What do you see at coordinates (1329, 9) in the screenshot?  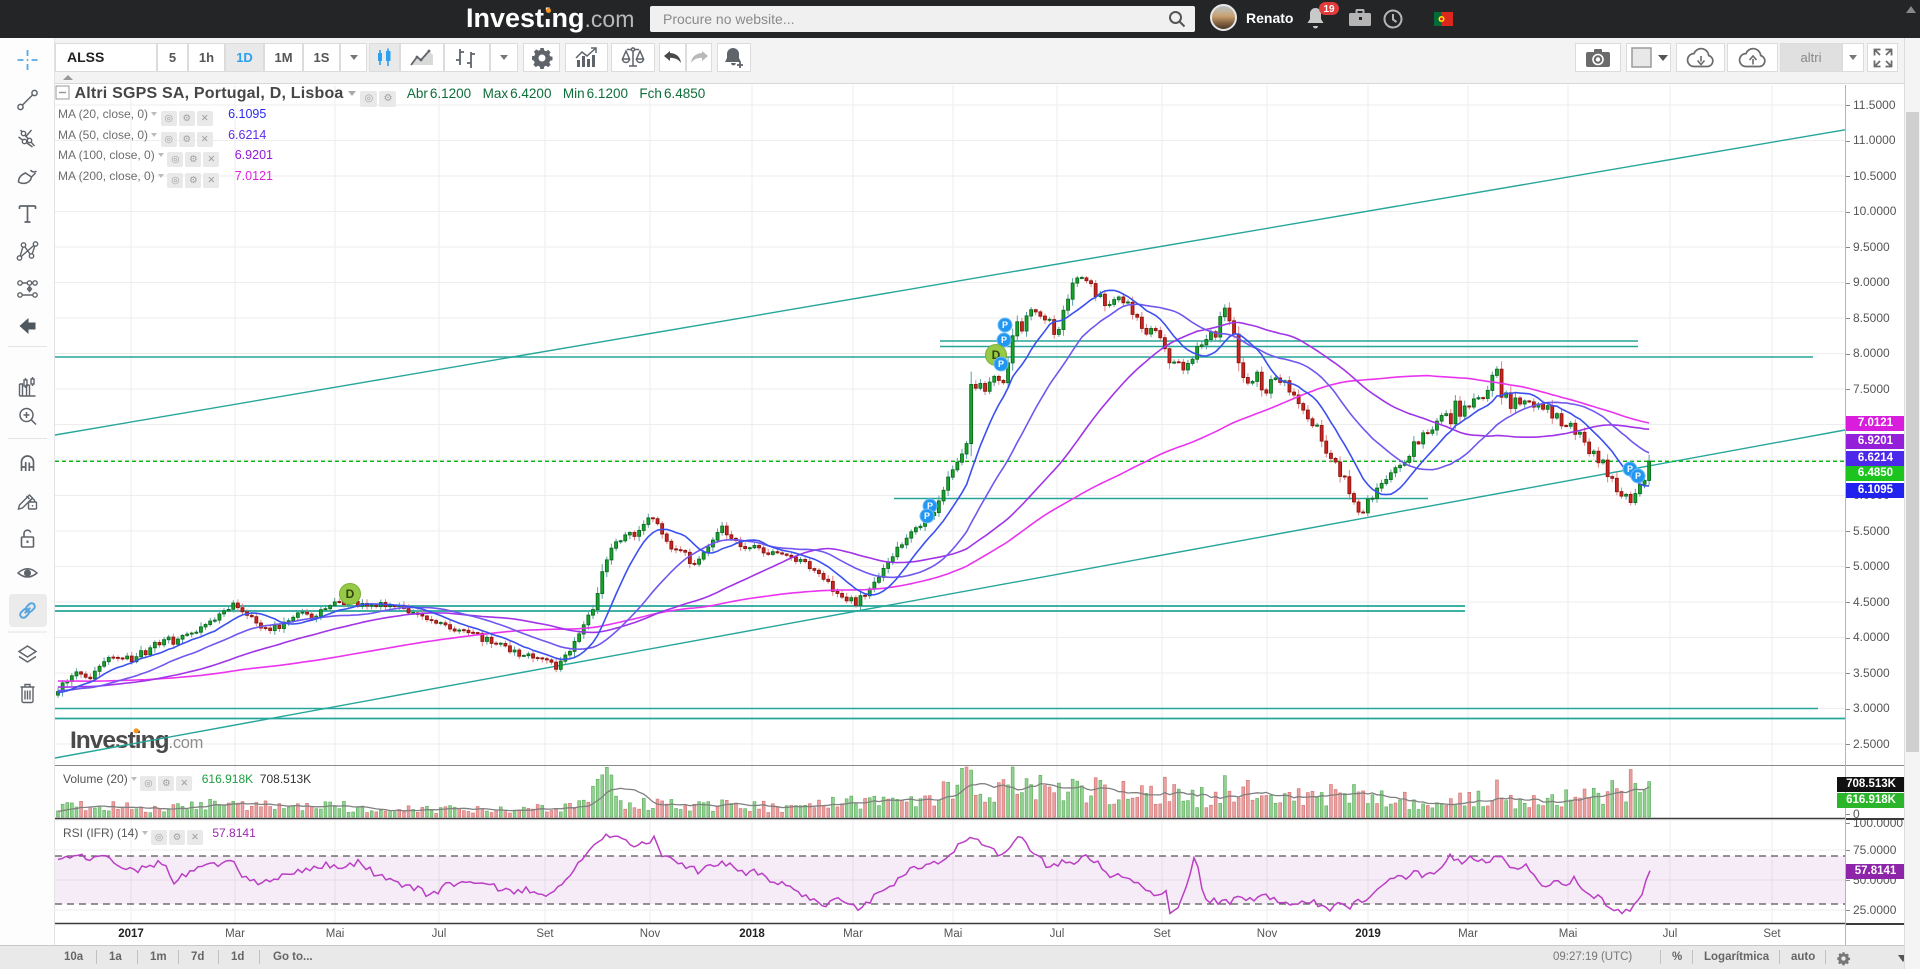 I see `svg-text: 19` at bounding box center [1329, 9].